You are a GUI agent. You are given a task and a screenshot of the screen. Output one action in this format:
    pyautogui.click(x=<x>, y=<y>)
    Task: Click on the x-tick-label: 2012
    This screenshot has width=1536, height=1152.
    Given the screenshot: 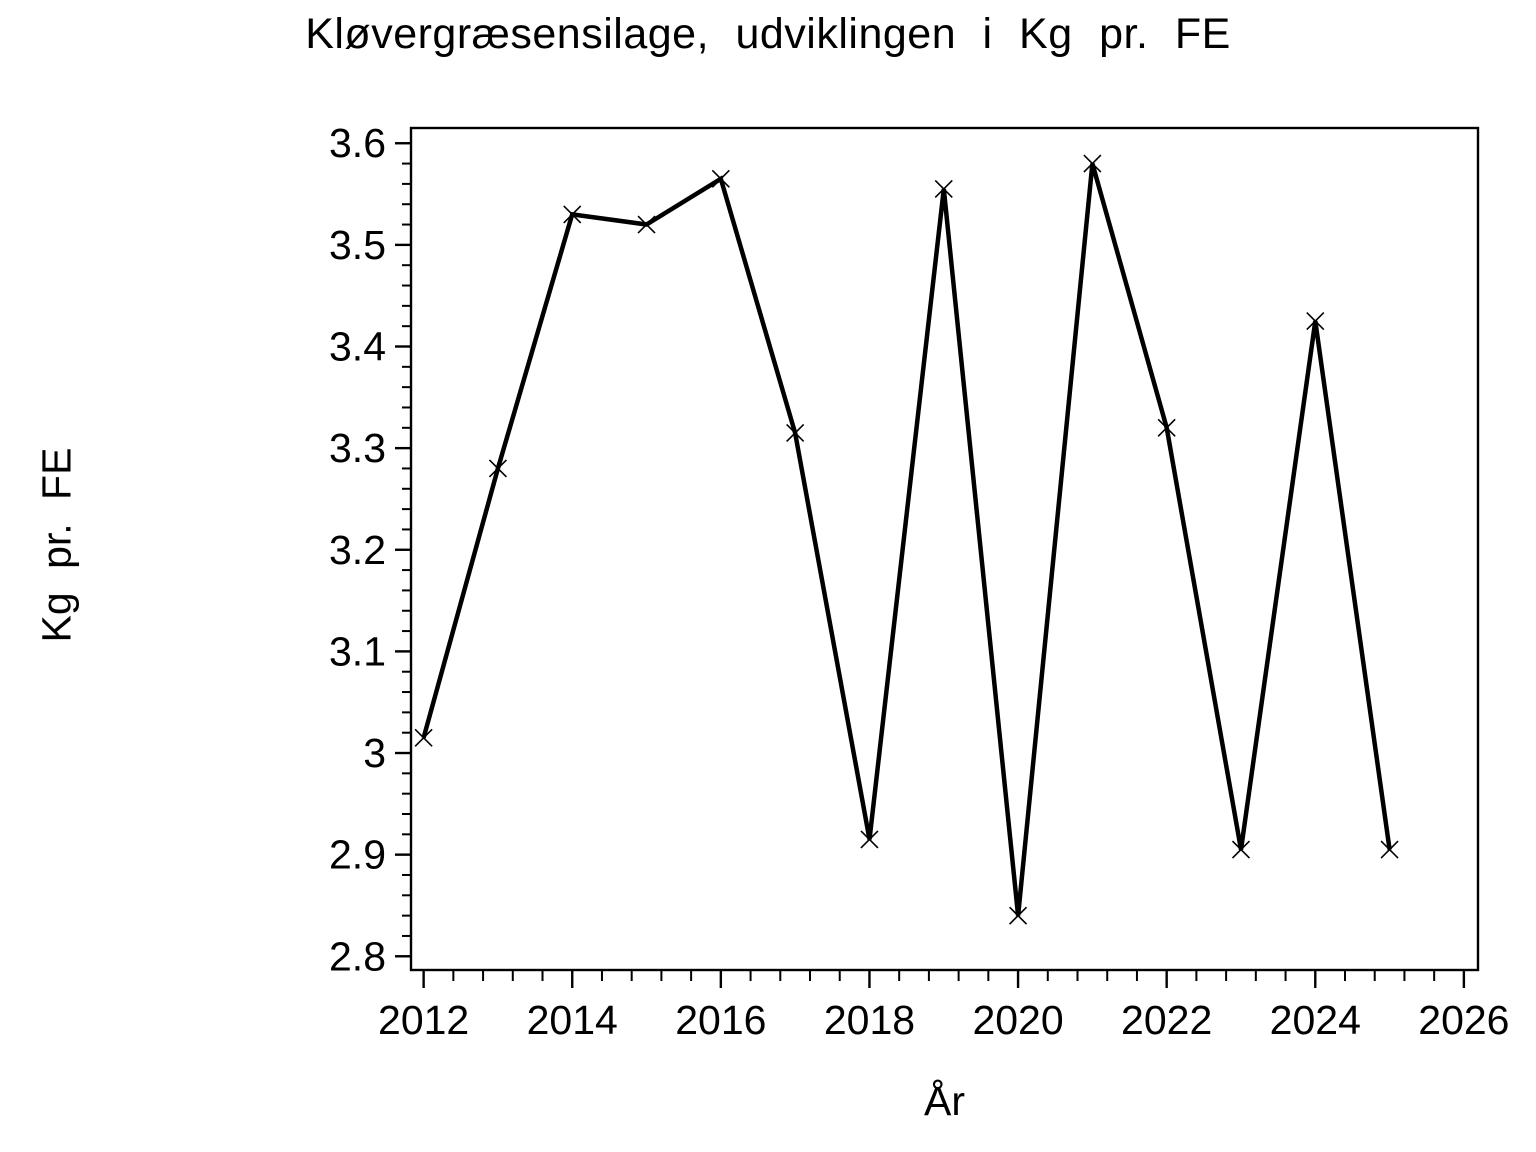 What is the action you would take?
    pyautogui.click(x=423, y=1020)
    